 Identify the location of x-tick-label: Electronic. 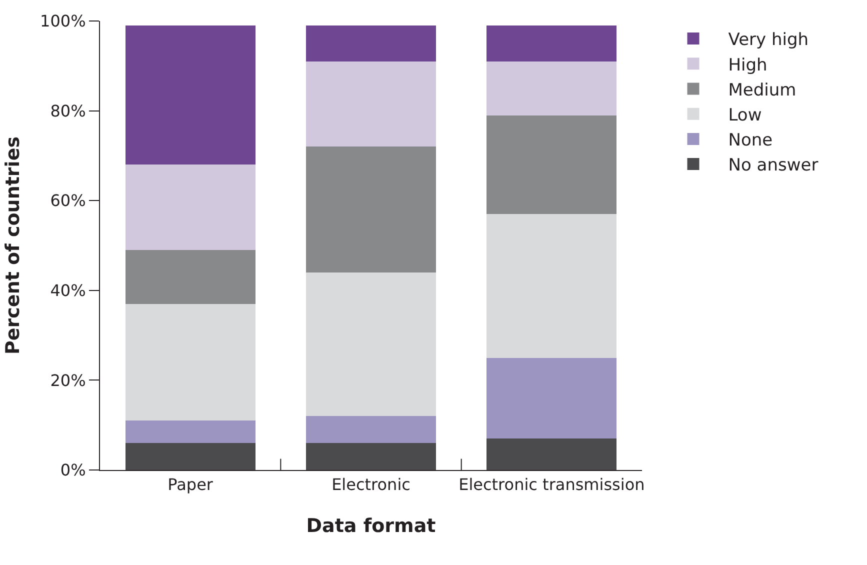
(371, 484).